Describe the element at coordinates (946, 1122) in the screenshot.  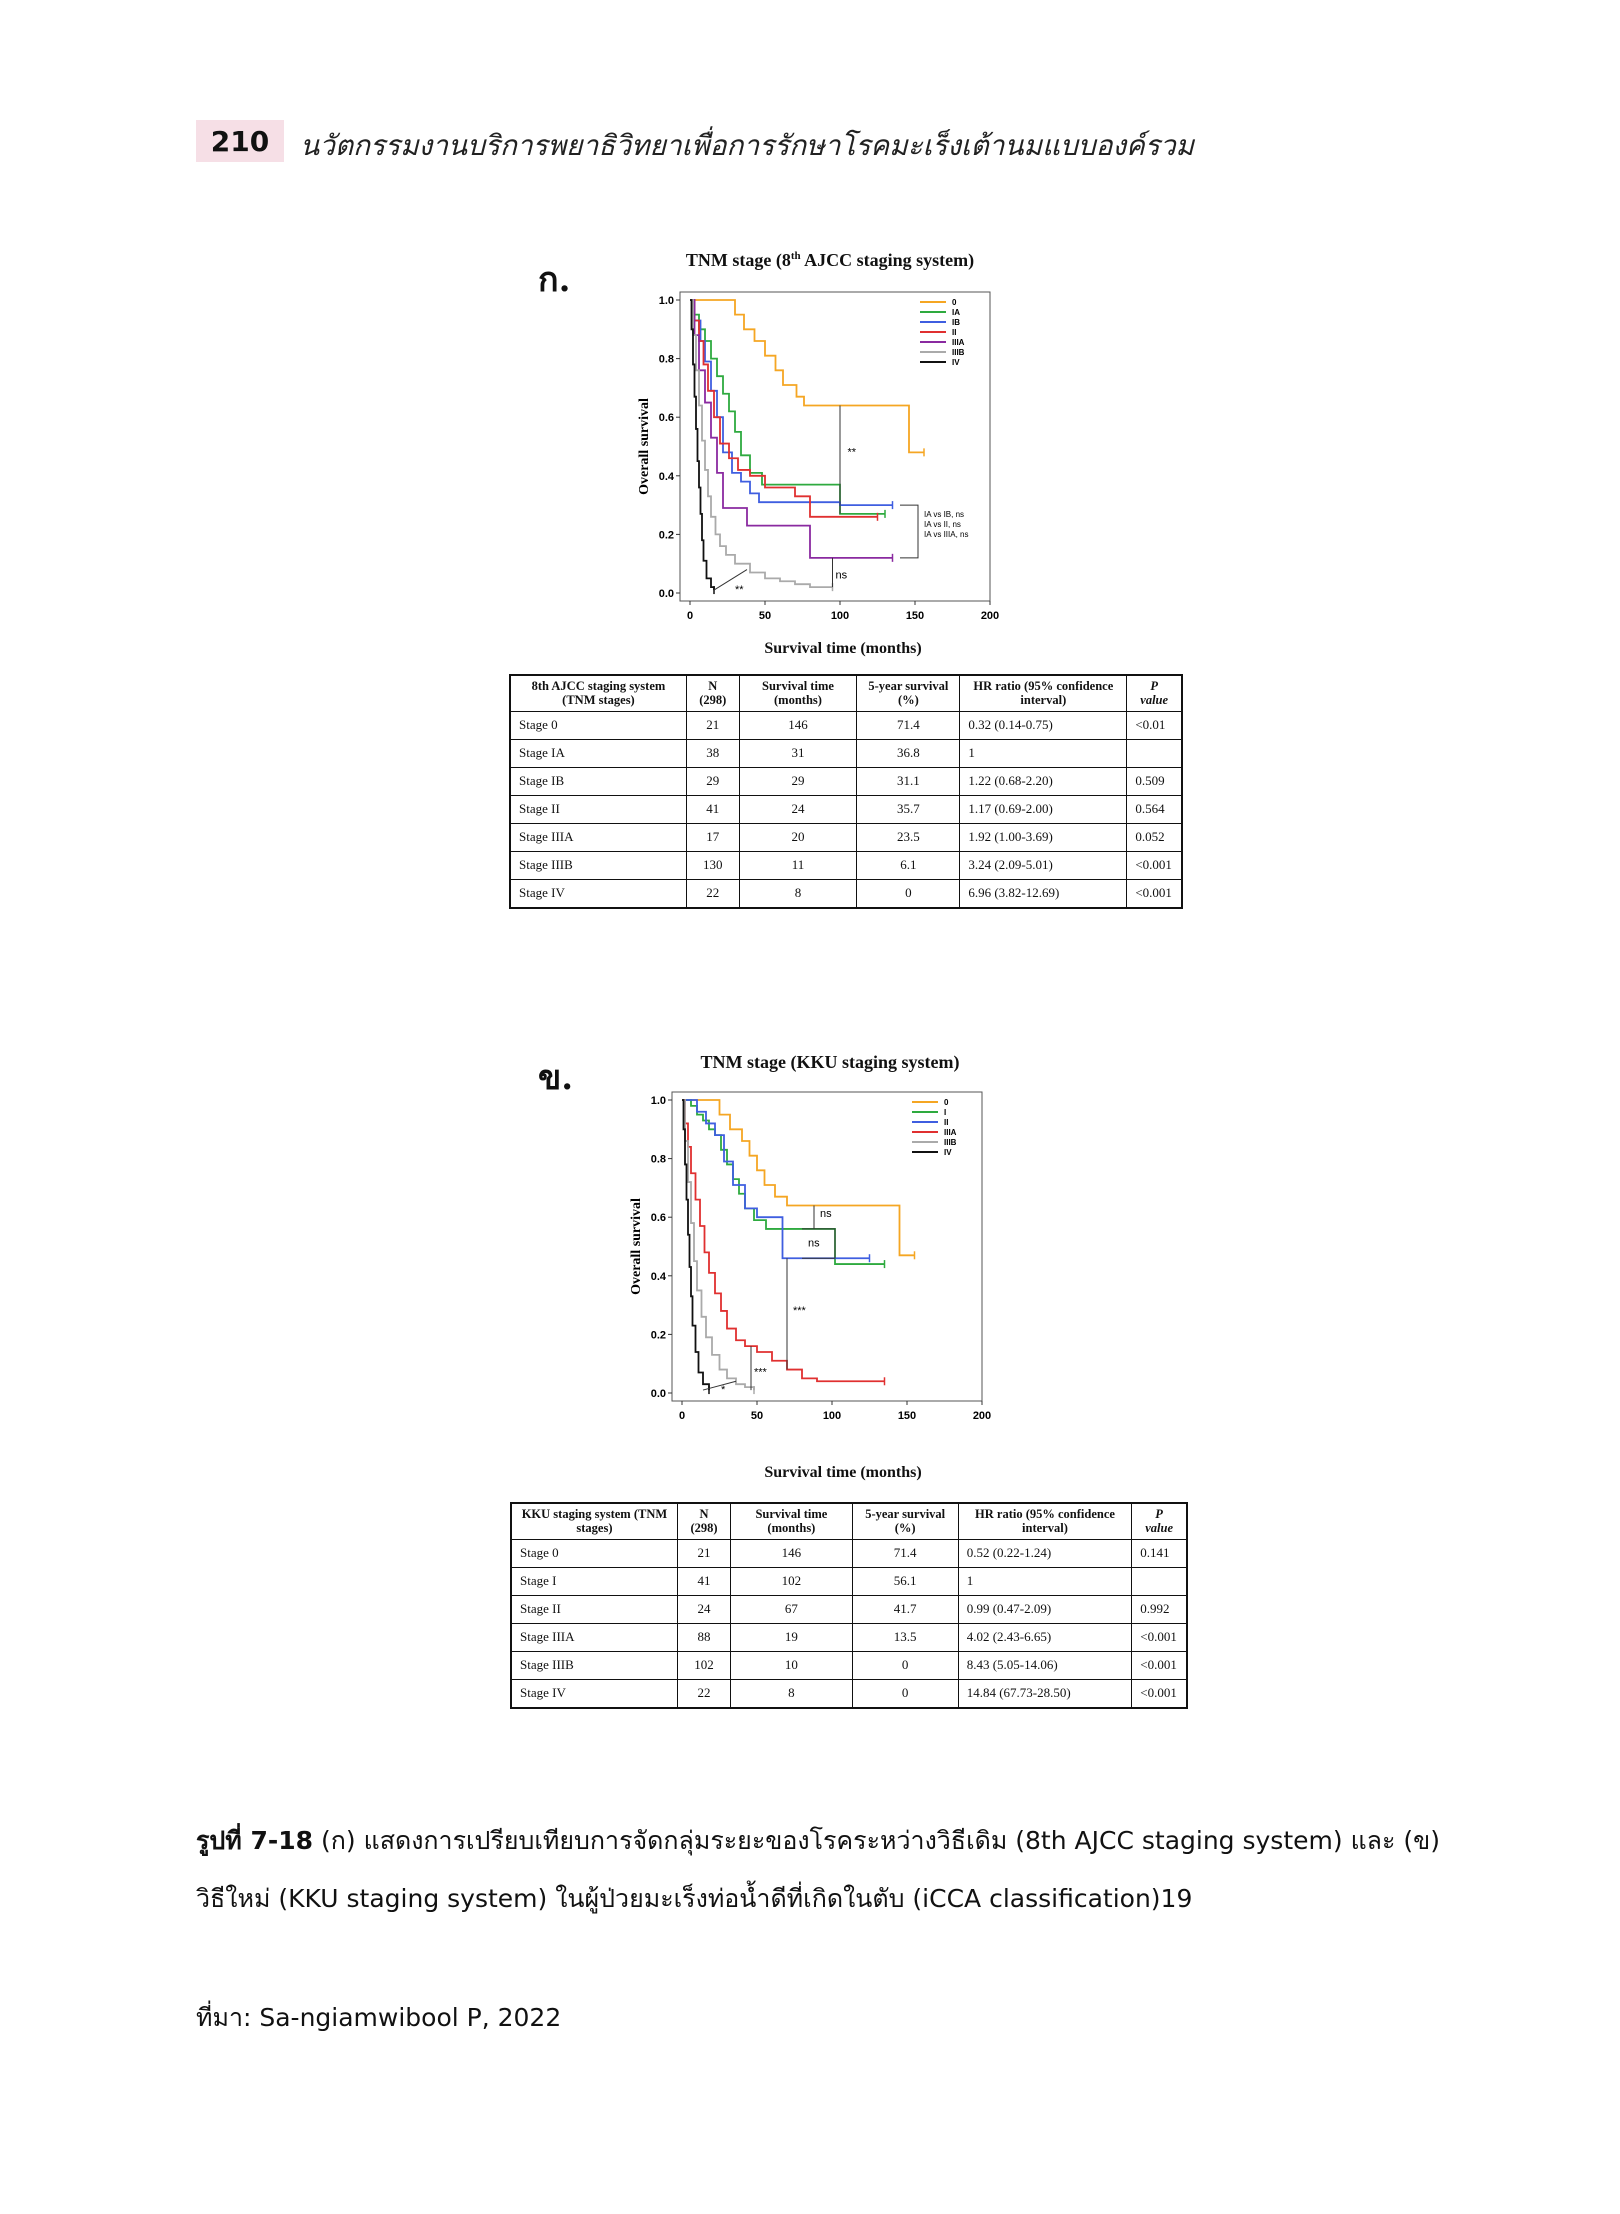
I see `legend-label: II` at that location.